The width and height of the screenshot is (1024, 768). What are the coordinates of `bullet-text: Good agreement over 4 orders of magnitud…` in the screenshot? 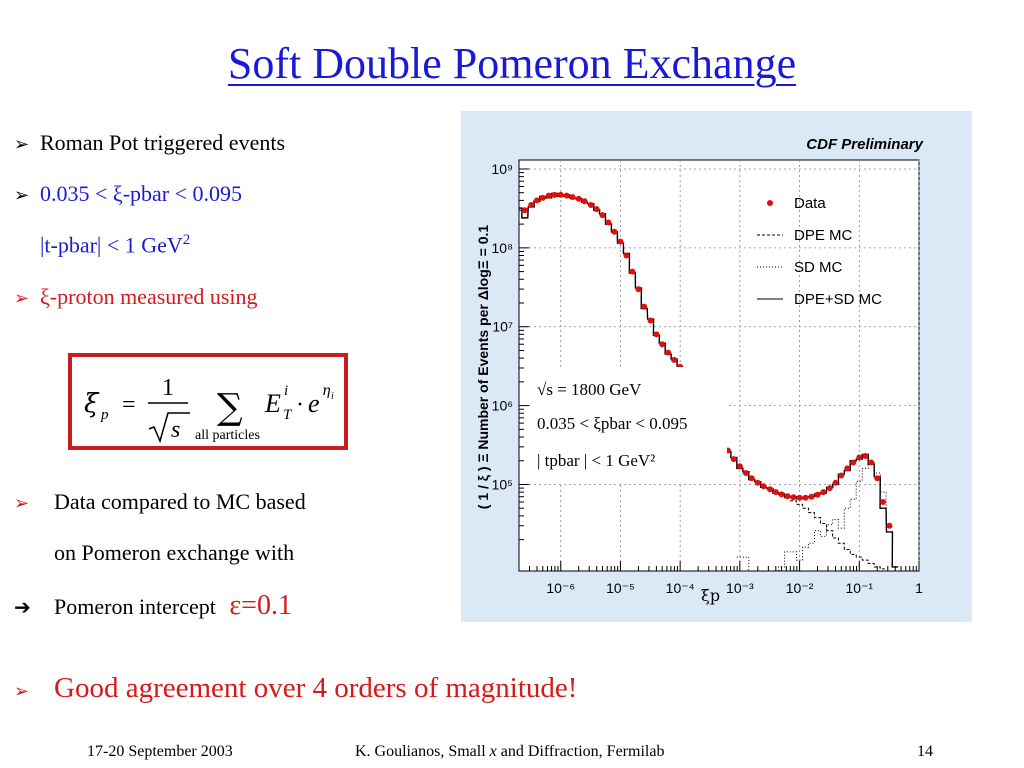 It's located at (316, 688).